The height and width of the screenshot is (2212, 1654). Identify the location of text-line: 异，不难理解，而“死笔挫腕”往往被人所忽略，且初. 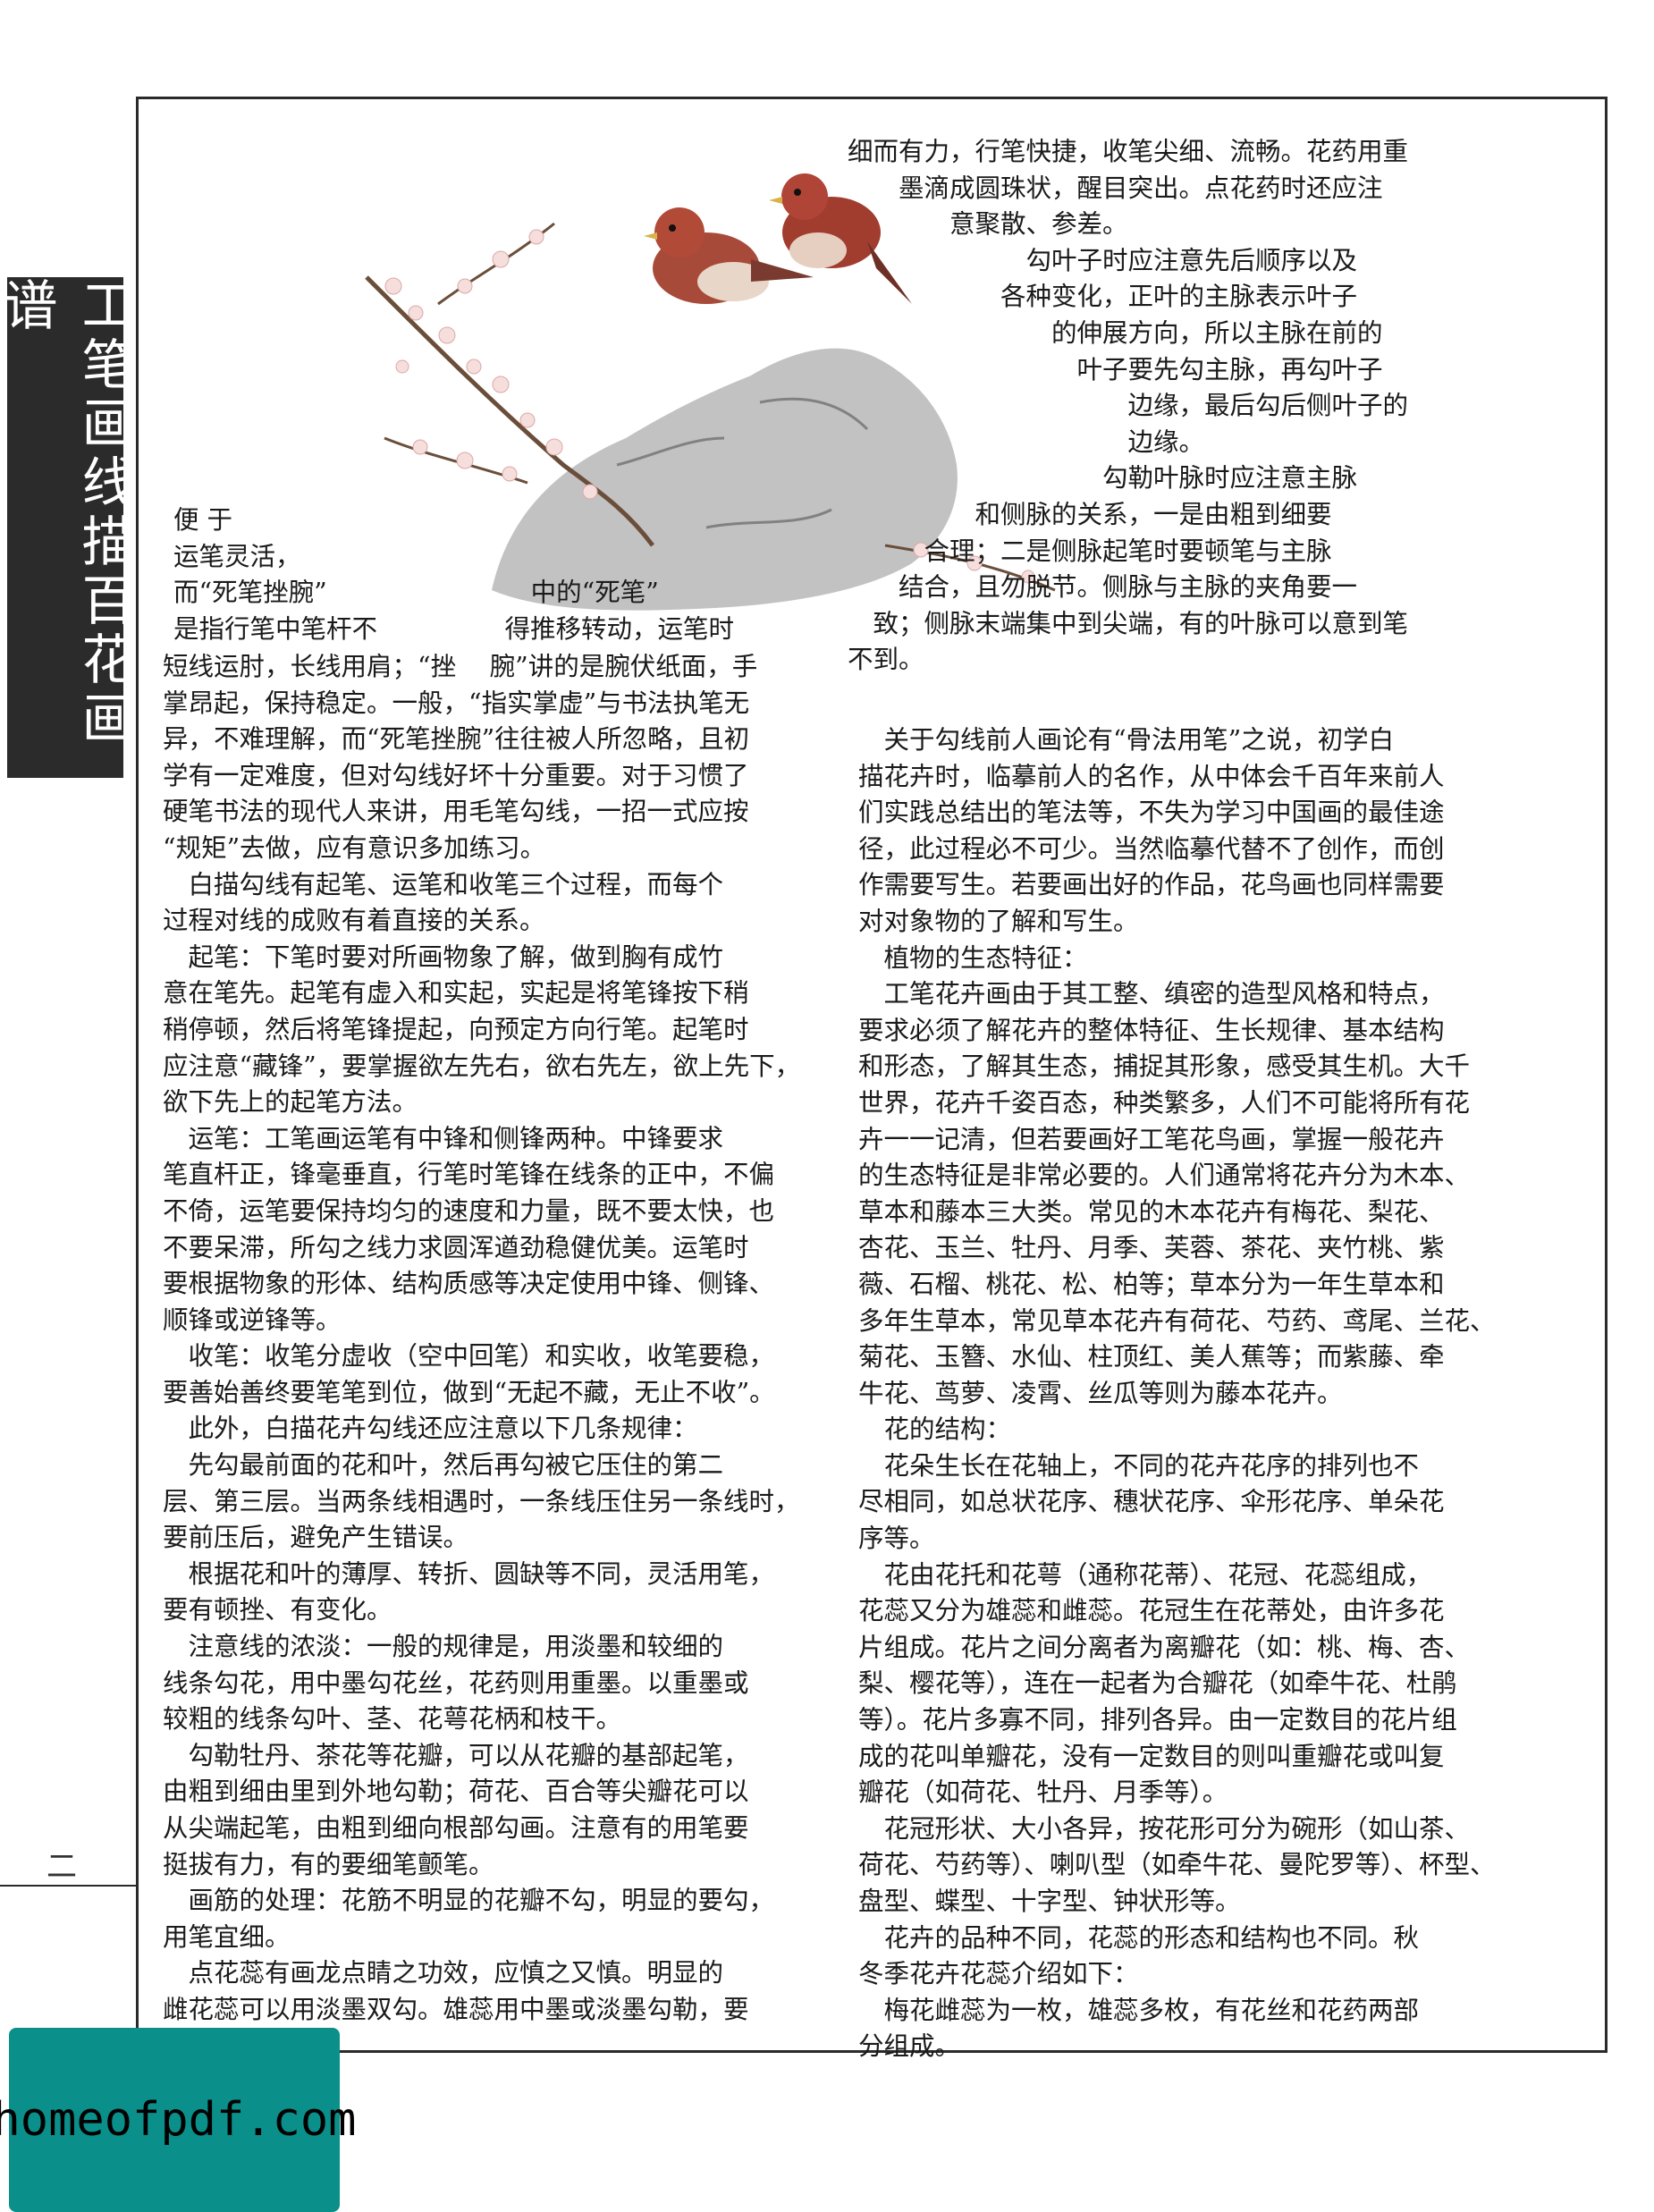
(456, 739).